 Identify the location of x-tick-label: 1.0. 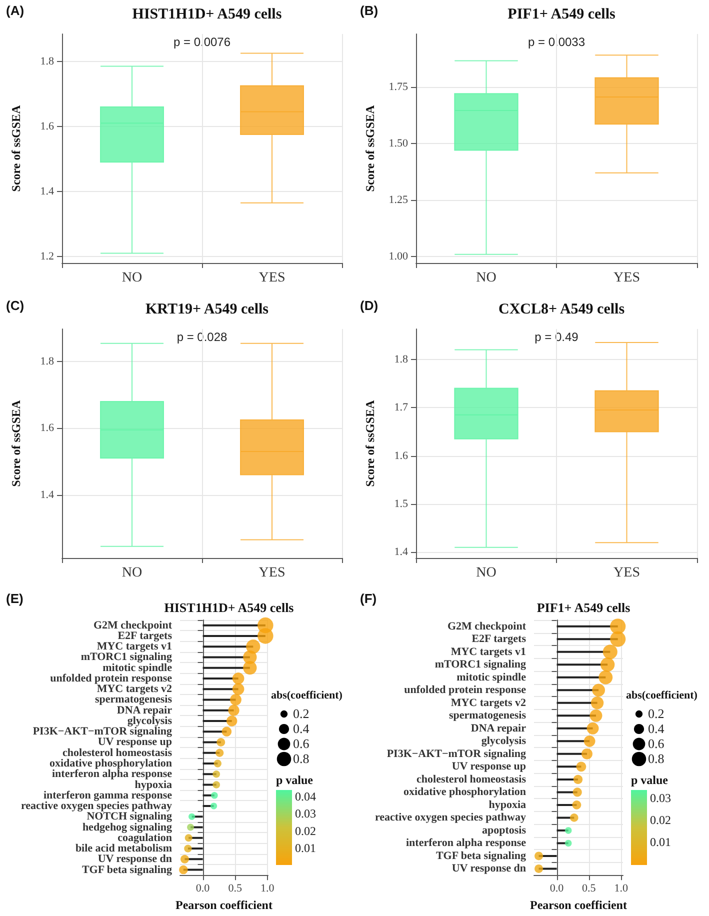
(267, 888).